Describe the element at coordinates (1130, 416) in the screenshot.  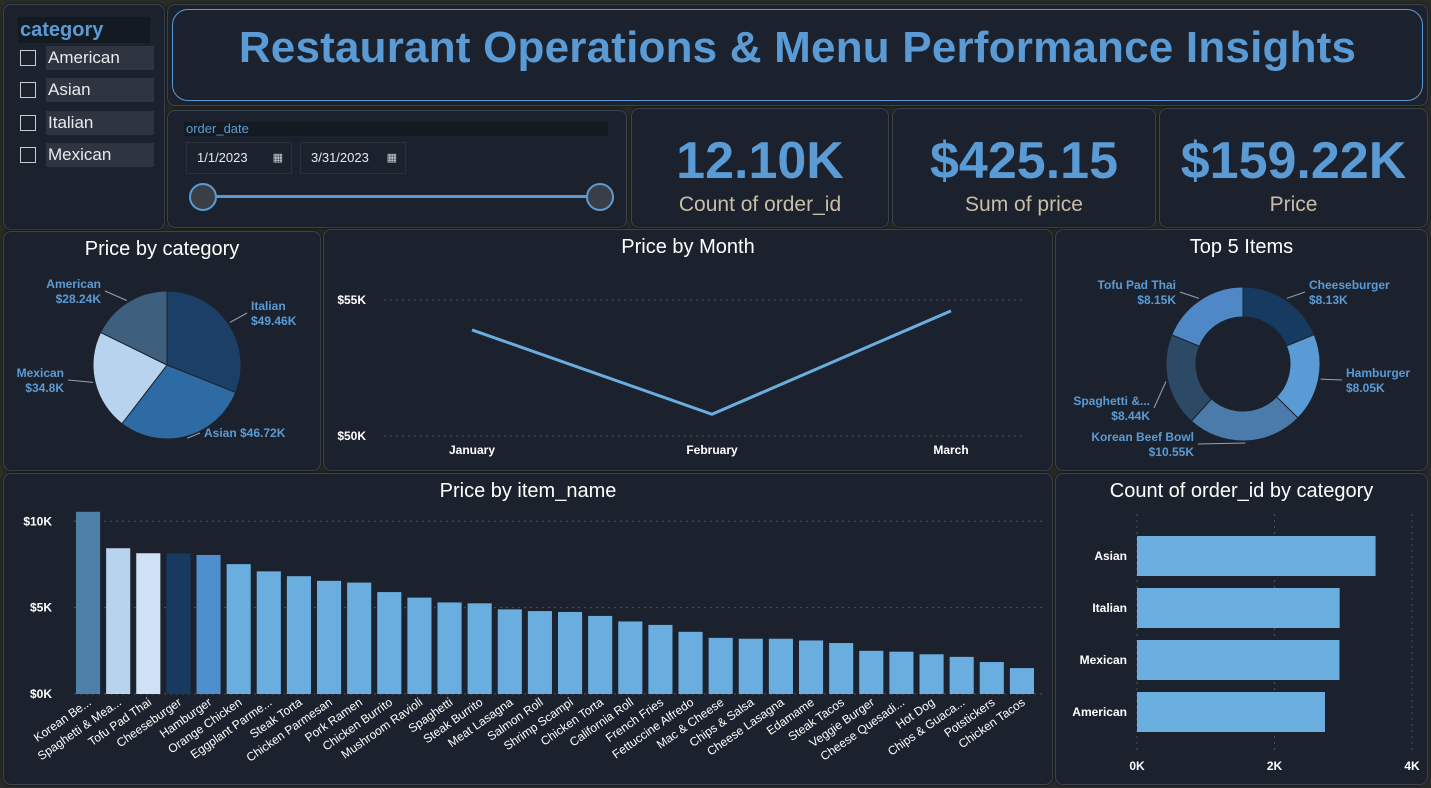
I see `donut-slice-value: $8.44K` at that location.